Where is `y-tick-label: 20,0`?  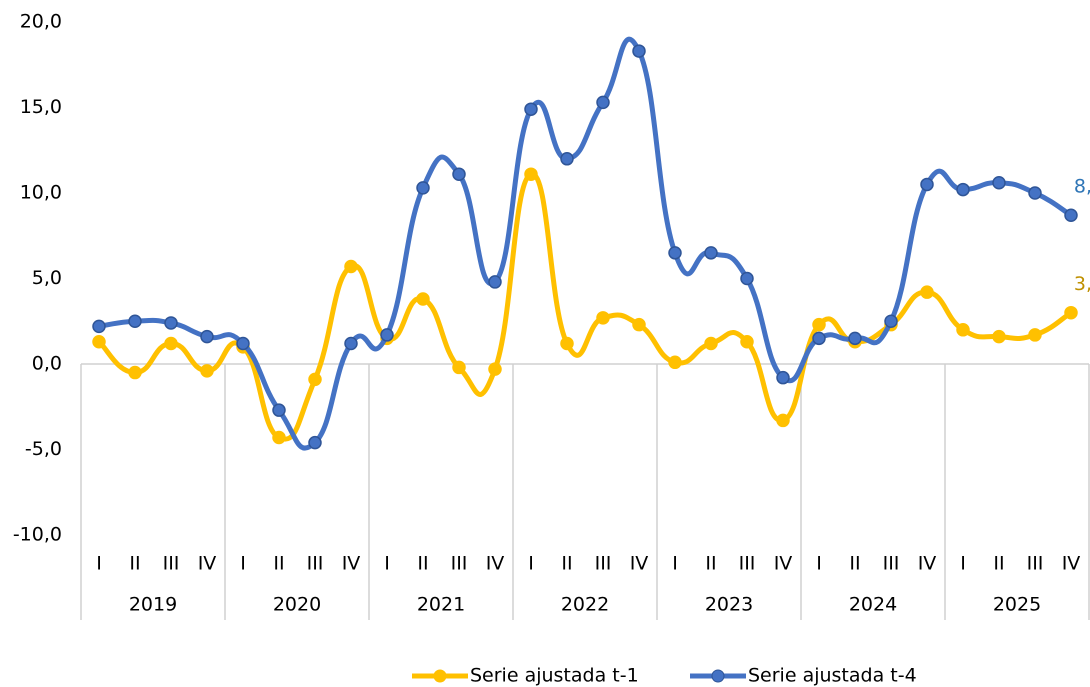 y-tick-label: 20,0 is located at coordinates (41, 22).